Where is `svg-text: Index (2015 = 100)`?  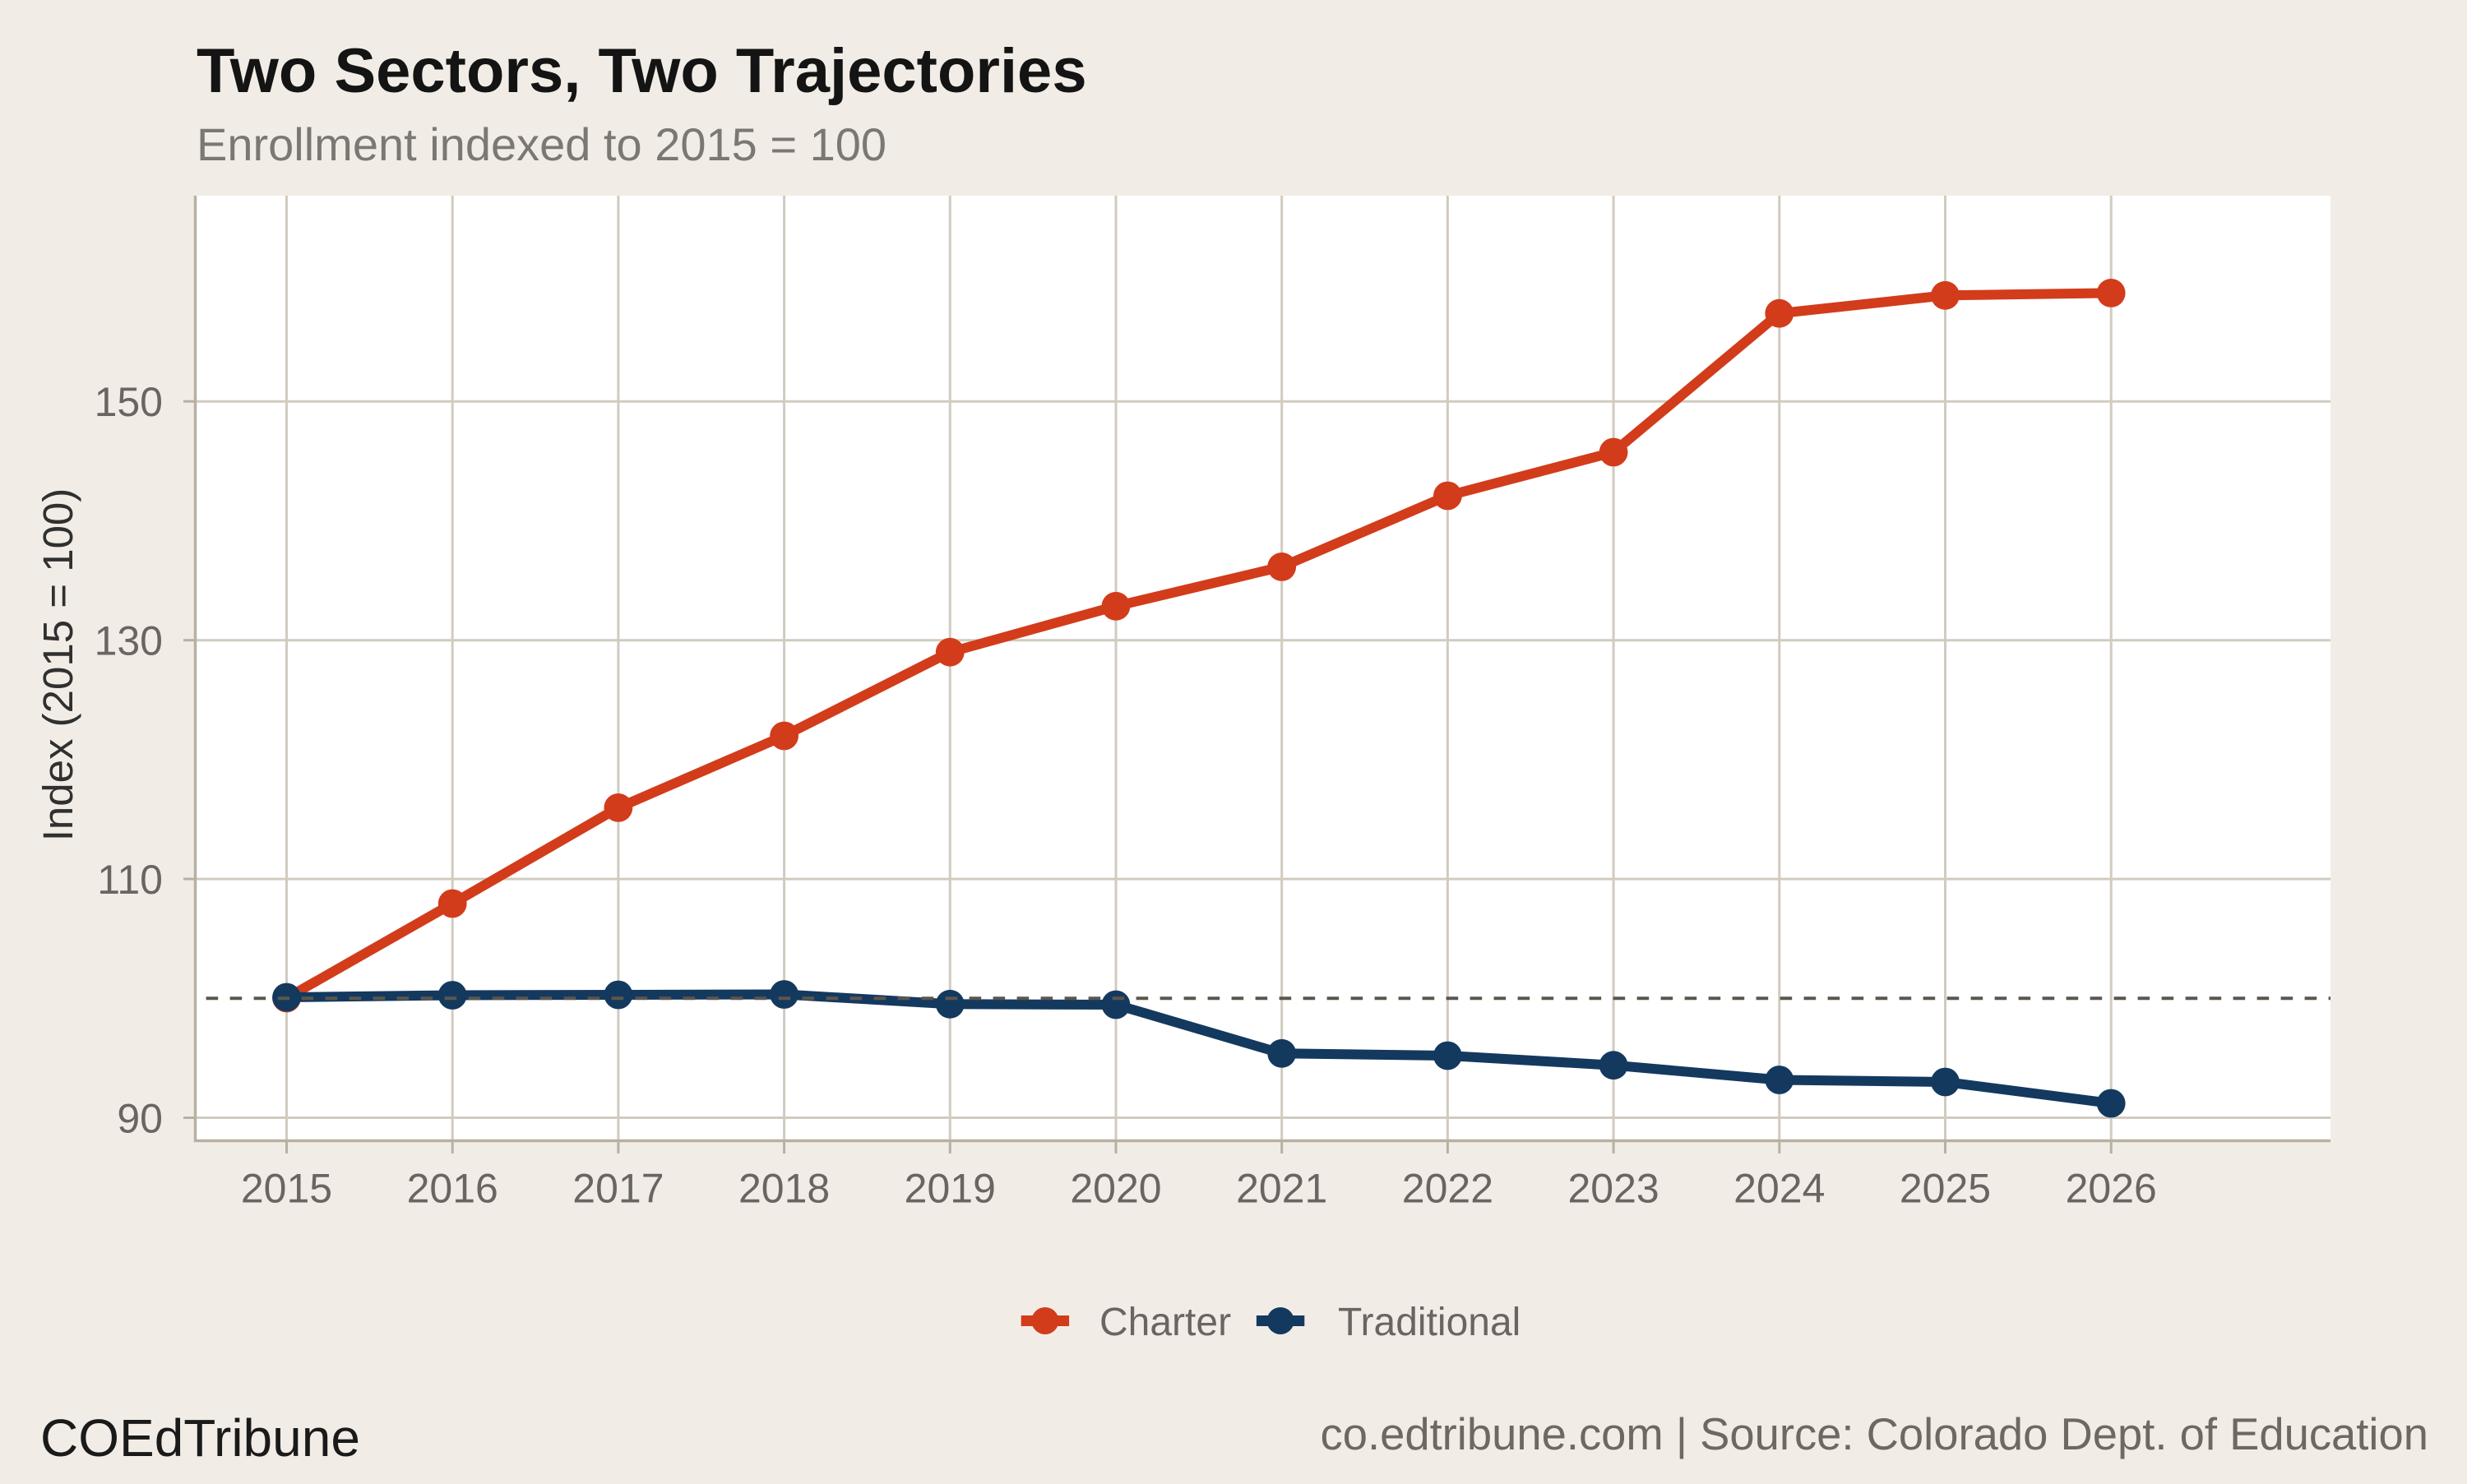
svg-text: Index (2015 = 100) is located at coordinates (58, 665).